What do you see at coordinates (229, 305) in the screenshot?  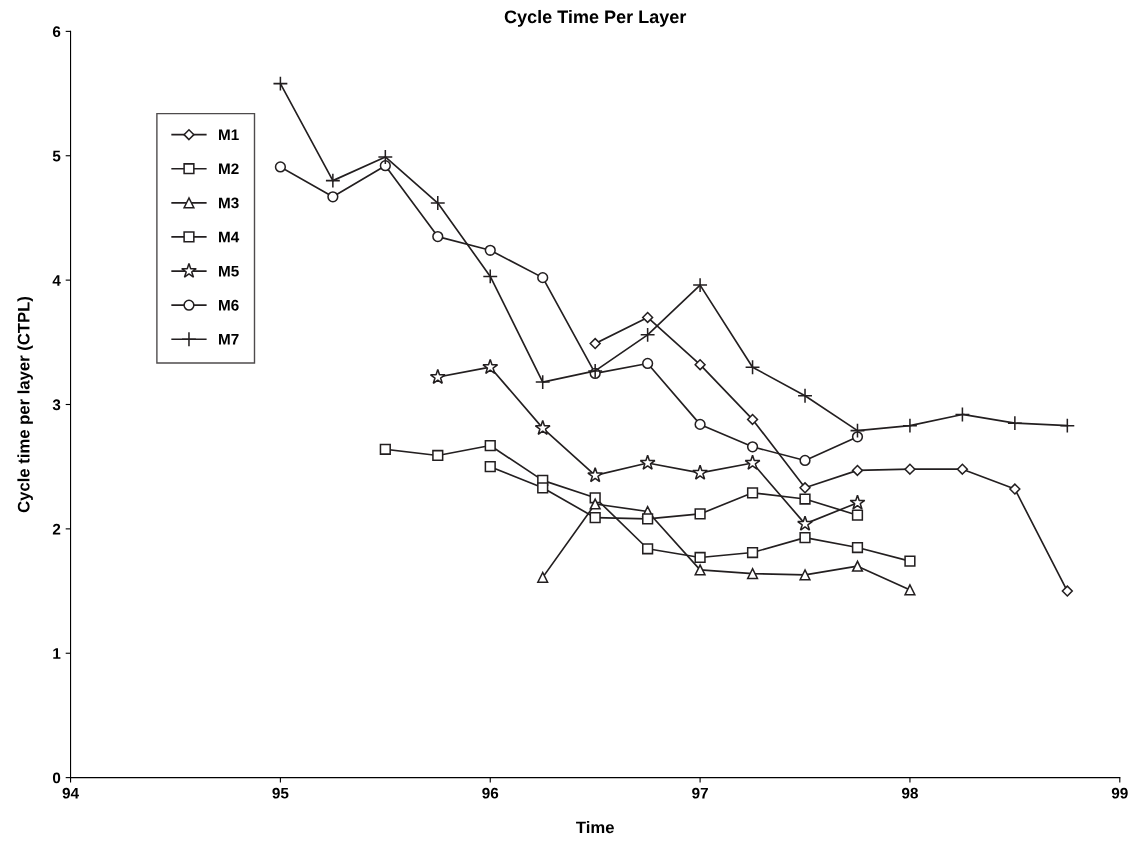 I see `legend-label: M6` at bounding box center [229, 305].